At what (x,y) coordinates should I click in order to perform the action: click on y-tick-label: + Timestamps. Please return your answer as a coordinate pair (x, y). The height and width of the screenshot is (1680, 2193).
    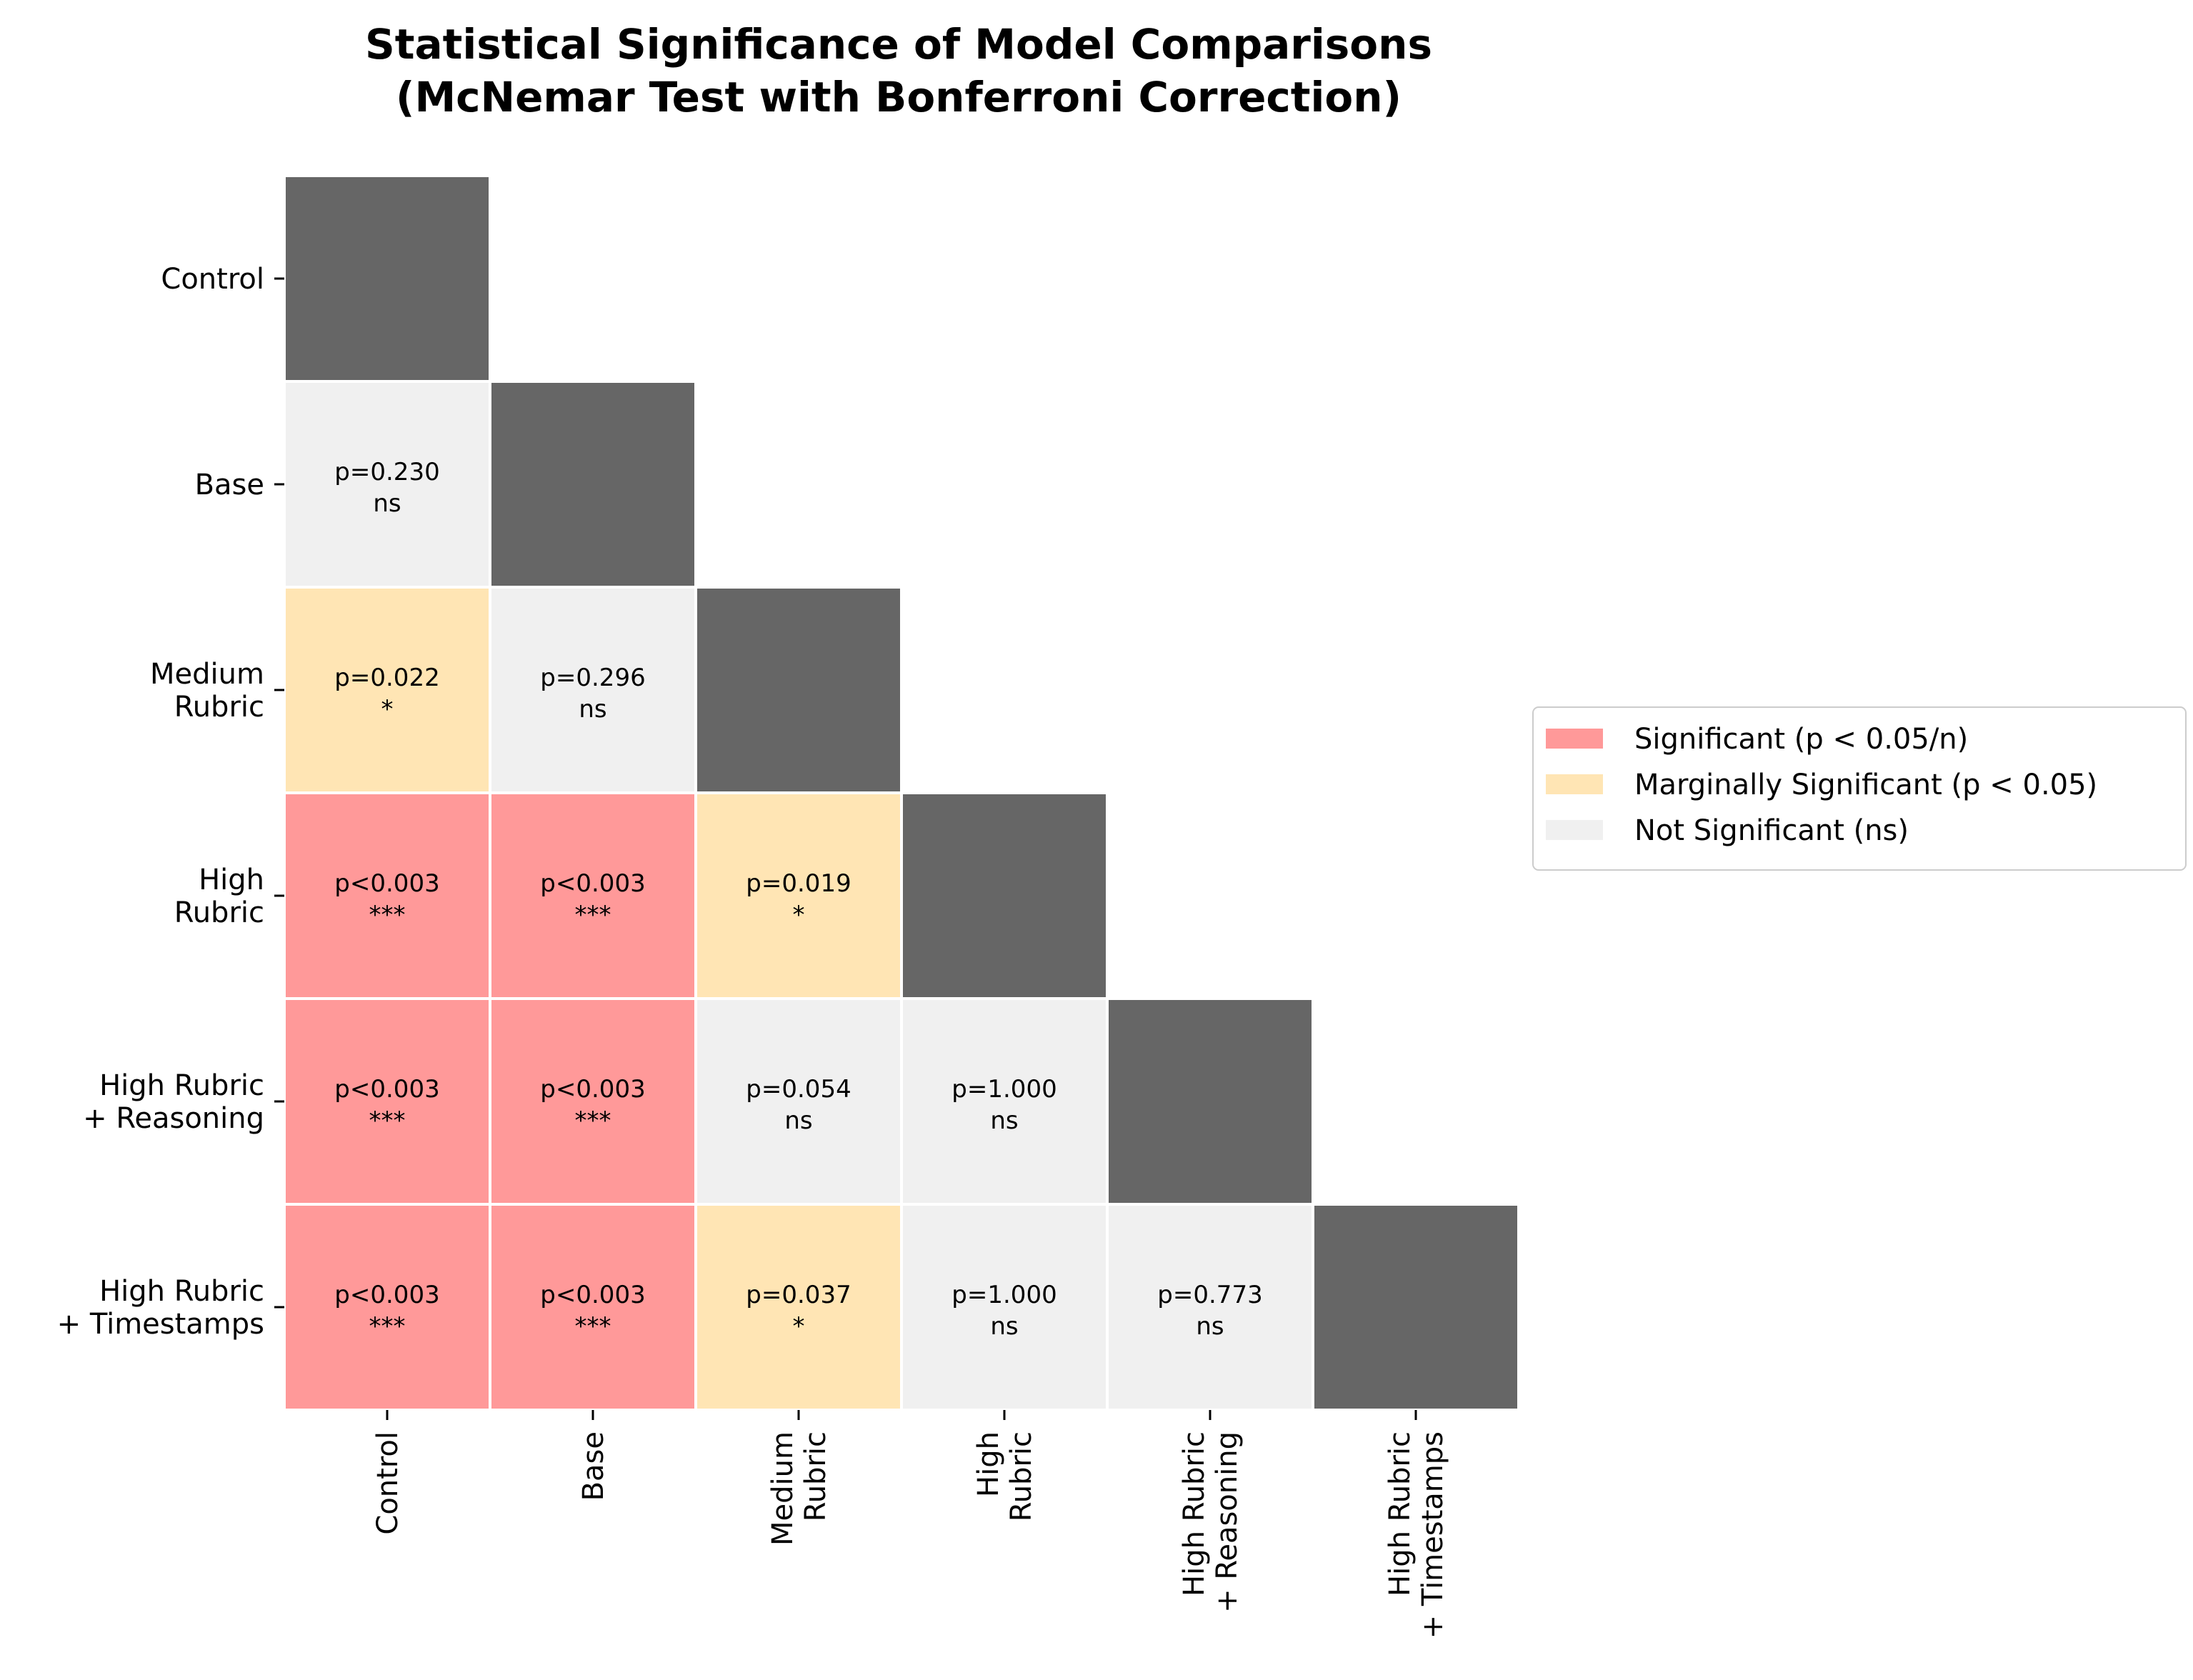
    Looking at the image, I should click on (160, 1324).